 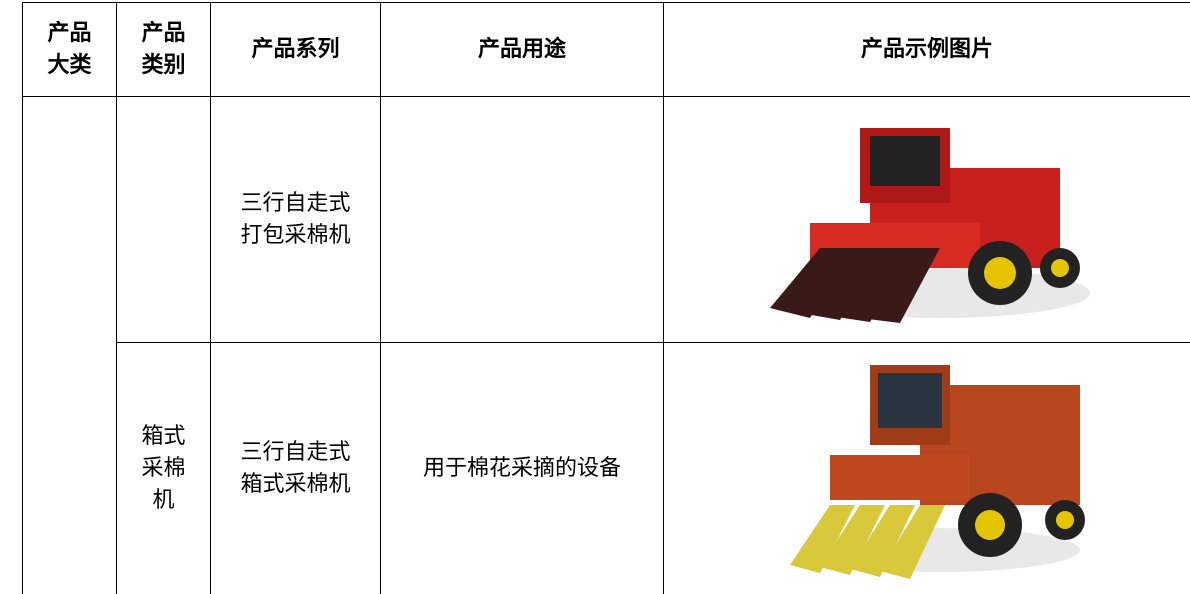 What do you see at coordinates (521, 49) in the screenshot?
I see `header-cell: 产品用途` at bounding box center [521, 49].